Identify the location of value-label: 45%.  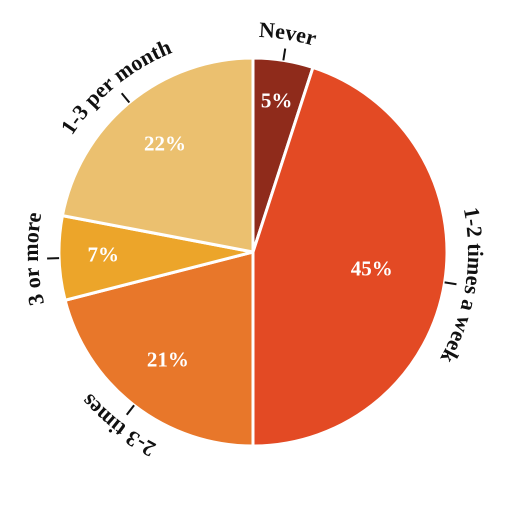
(372, 269).